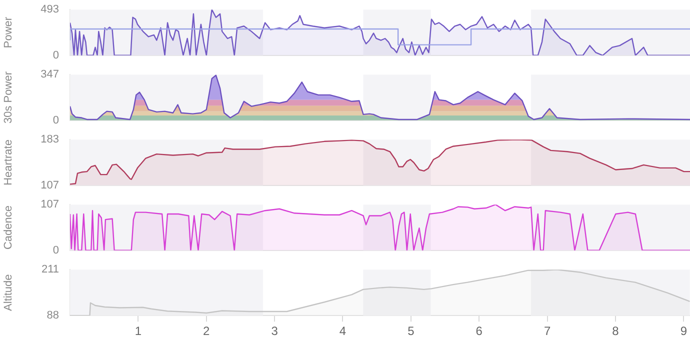 The width and height of the screenshot is (690, 344). I want to click on x-tick-label: 9, so click(684, 331).